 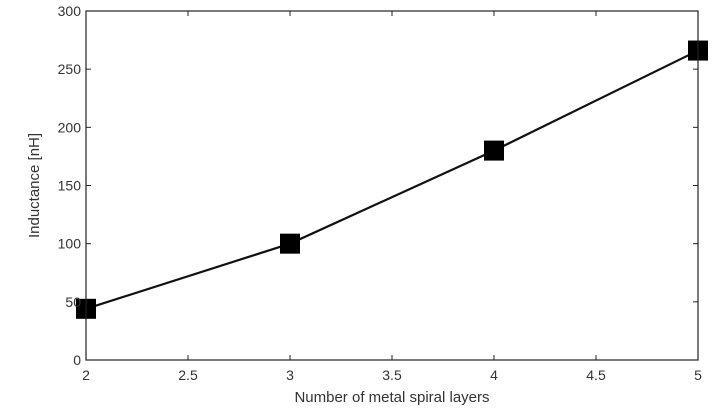 I want to click on y-axis-label: Inductance [nH], so click(x=34, y=185).